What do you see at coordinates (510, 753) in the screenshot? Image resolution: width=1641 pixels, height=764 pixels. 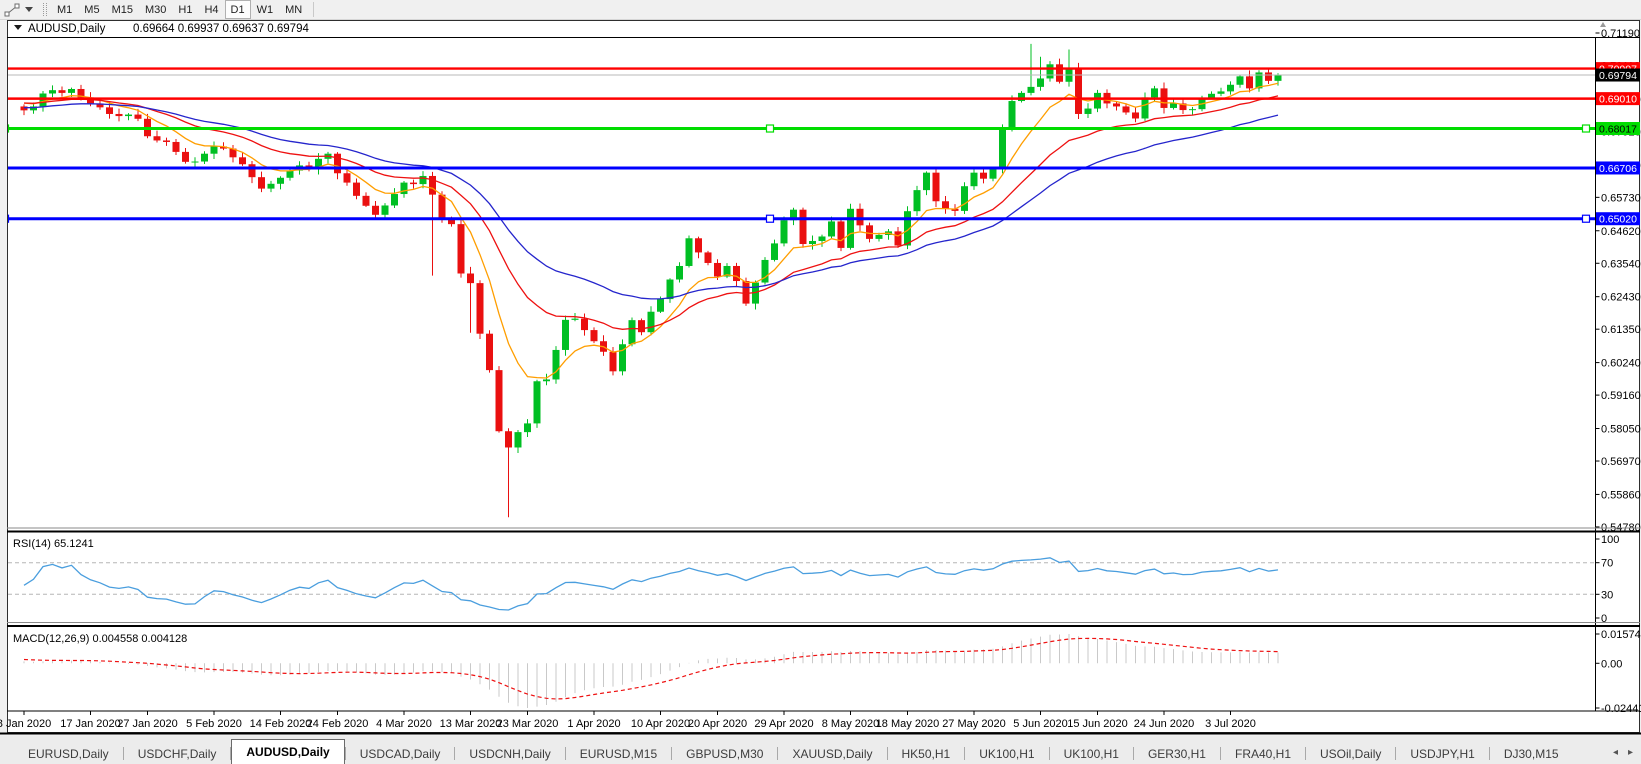 I see `tab-usdcnh-daily: USDCNH,Daily` at bounding box center [510, 753].